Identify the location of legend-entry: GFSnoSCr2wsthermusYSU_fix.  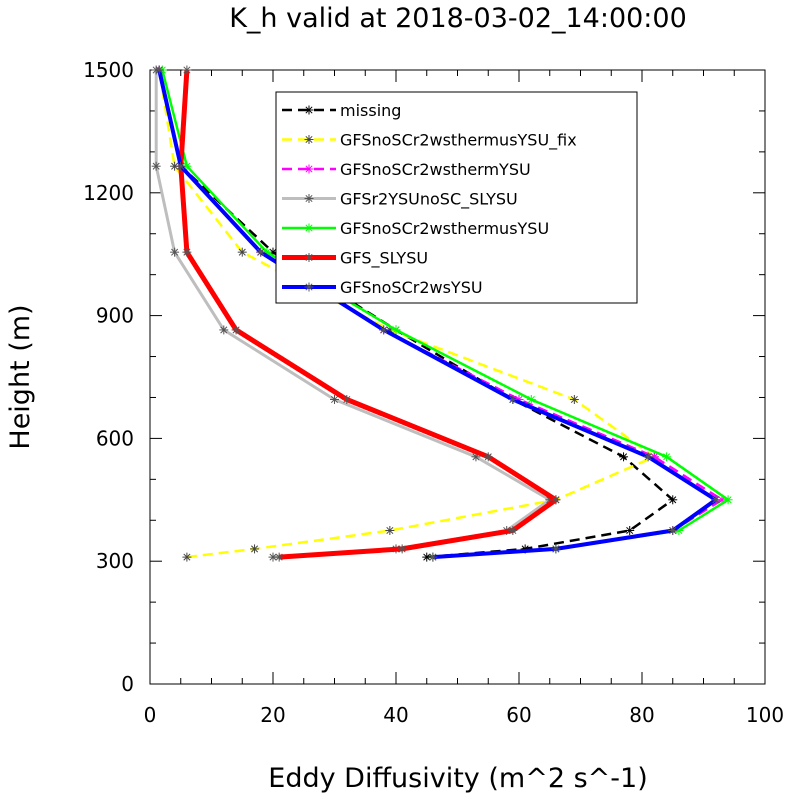
(429, 141).